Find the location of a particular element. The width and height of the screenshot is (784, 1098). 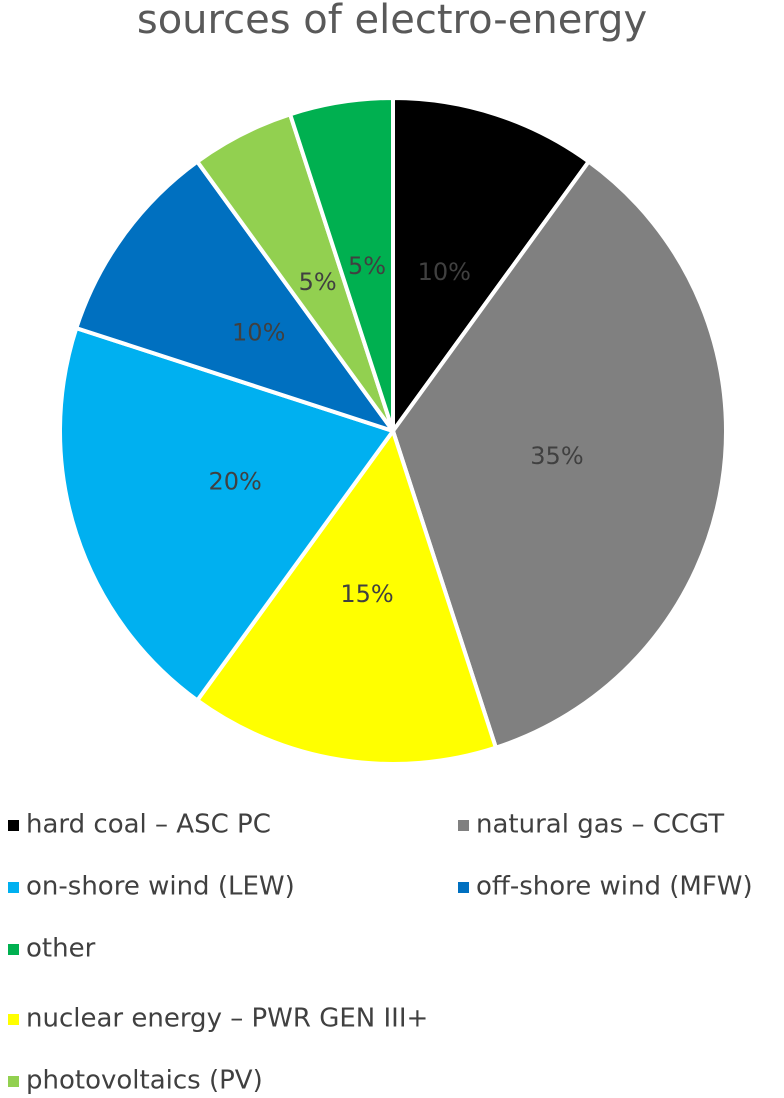

legend-label: hard coal – ASC PC is located at coordinates (148, 825).